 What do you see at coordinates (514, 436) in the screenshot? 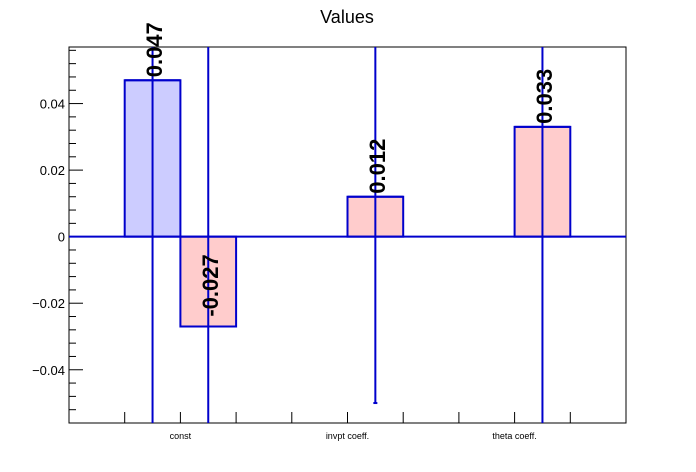
I see `x-category-label: theta coeff.` at bounding box center [514, 436].